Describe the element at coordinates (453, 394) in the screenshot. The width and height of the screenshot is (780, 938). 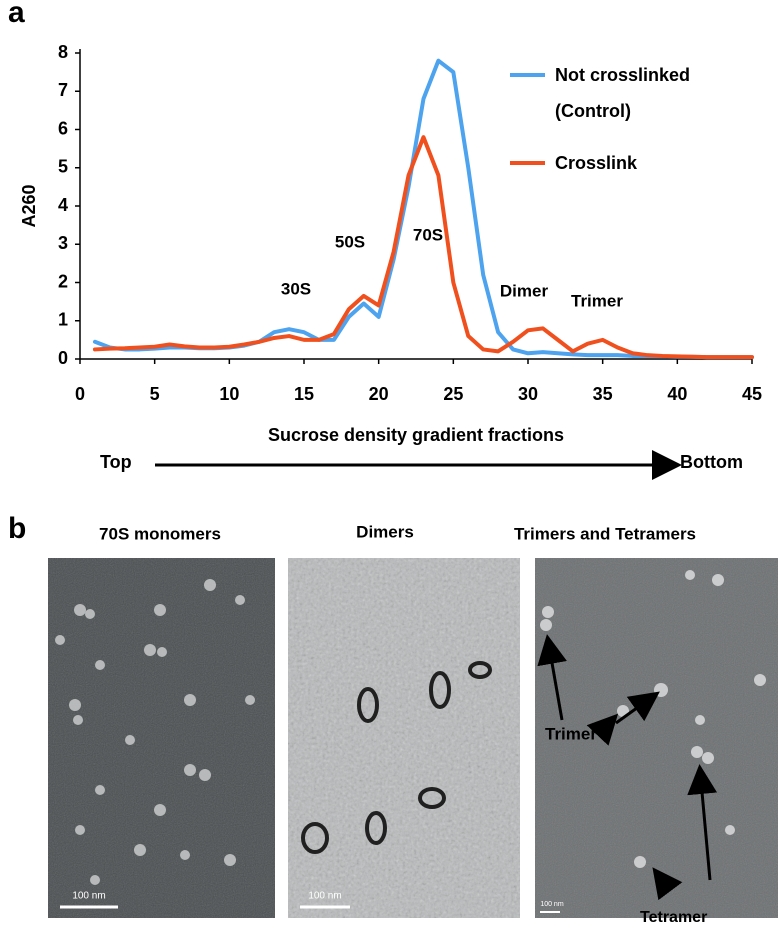
I see `x-tick-label: 25` at that location.